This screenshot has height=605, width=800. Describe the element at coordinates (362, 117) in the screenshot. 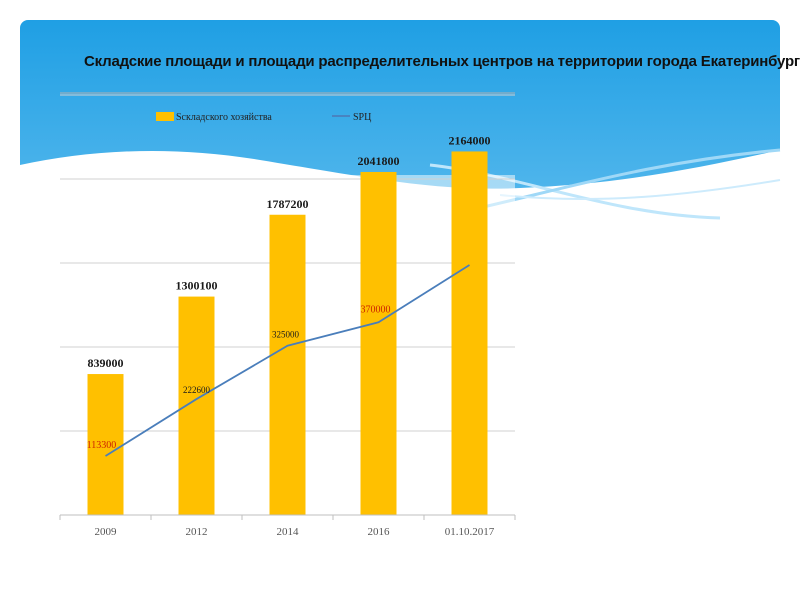

I see `legend-line-label: SРЦ` at that location.